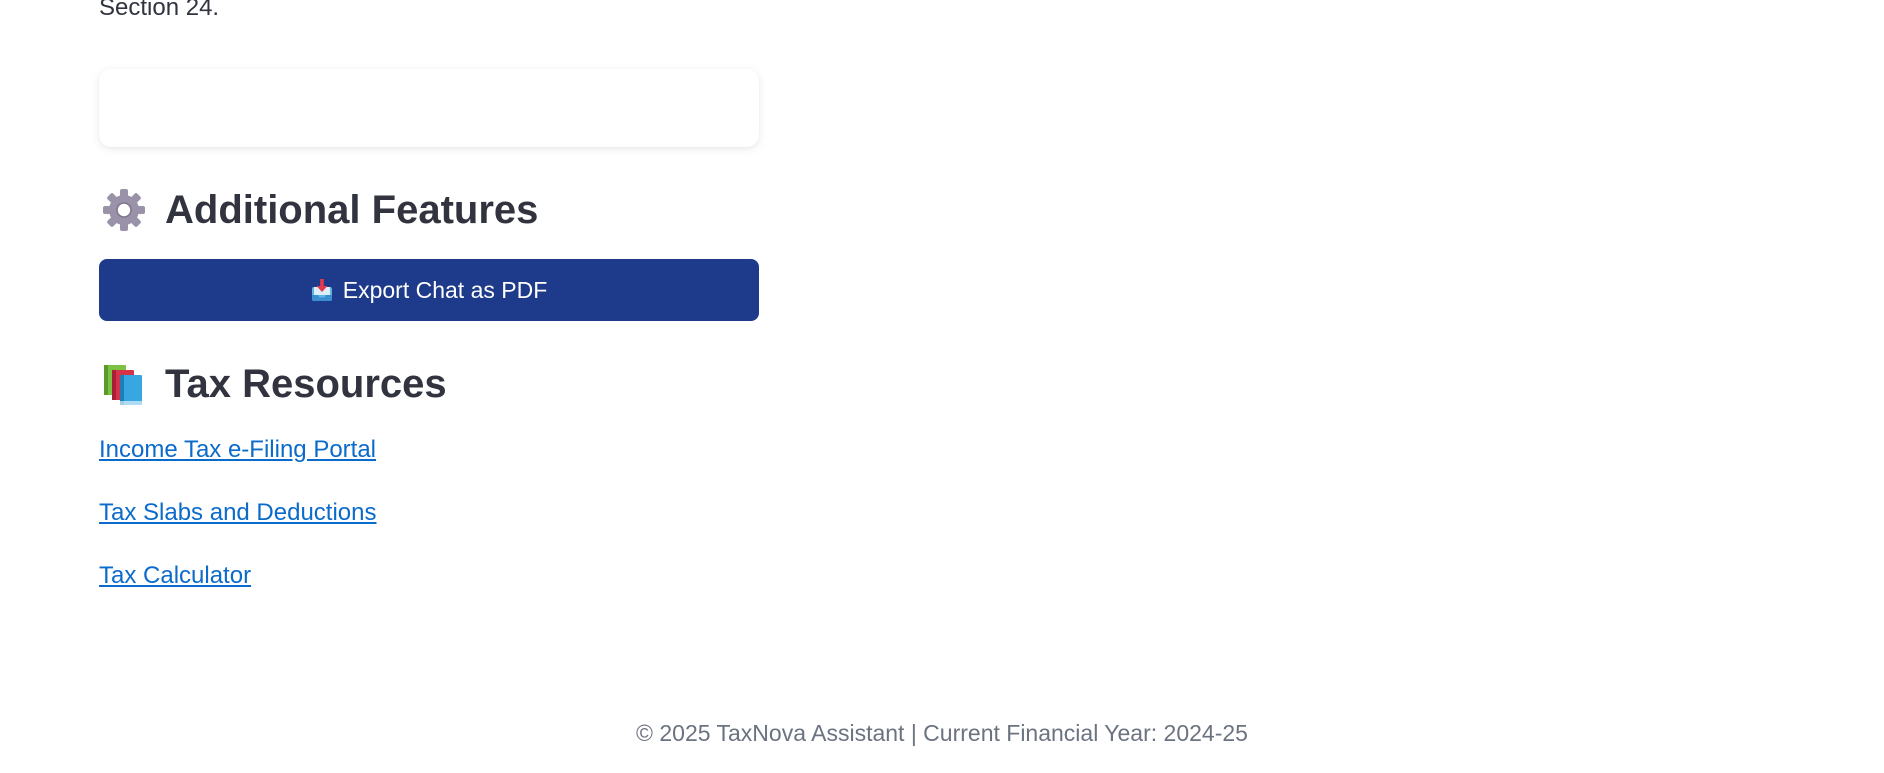 Image resolution: width=1884 pixels, height=773 pixels. What do you see at coordinates (238, 512) in the screenshot?
I see `link-tax-slabs-and-deductions: Tax Slabs and Deductions` at bounding box center [238, 512].